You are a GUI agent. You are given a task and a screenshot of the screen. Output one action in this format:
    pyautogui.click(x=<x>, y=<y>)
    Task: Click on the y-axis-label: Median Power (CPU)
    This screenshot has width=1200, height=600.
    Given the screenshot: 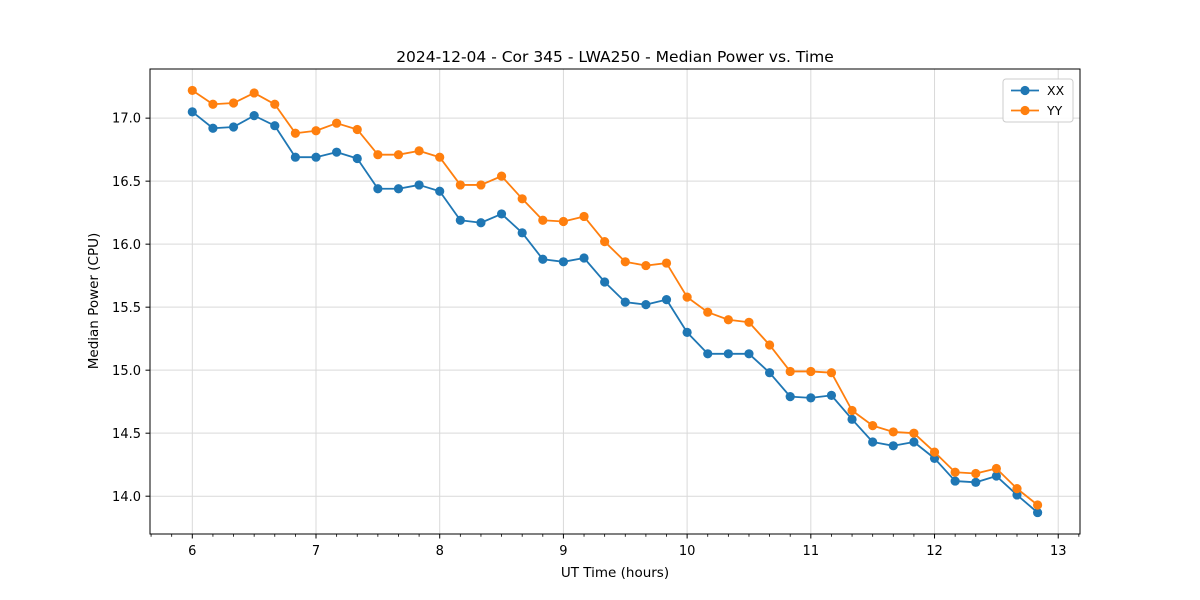 What is the action you would take?
    pyautogui.click(x=94, y=301)
    